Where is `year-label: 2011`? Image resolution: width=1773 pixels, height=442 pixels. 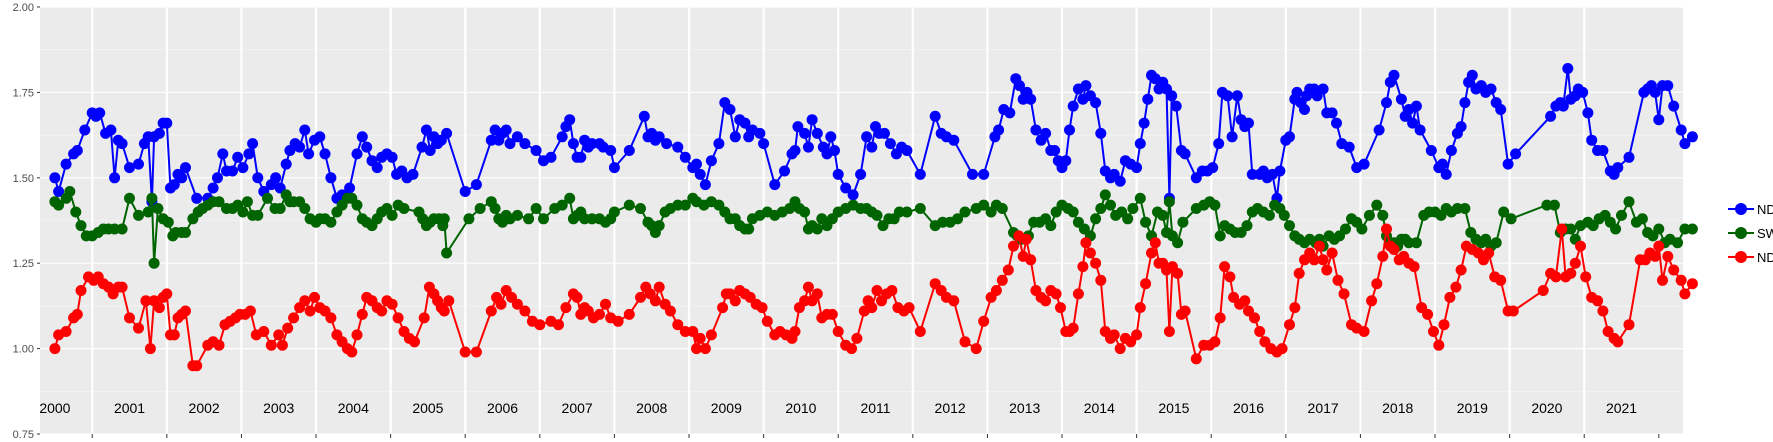
year-label: 2011 is located at coordinates (875, 408).